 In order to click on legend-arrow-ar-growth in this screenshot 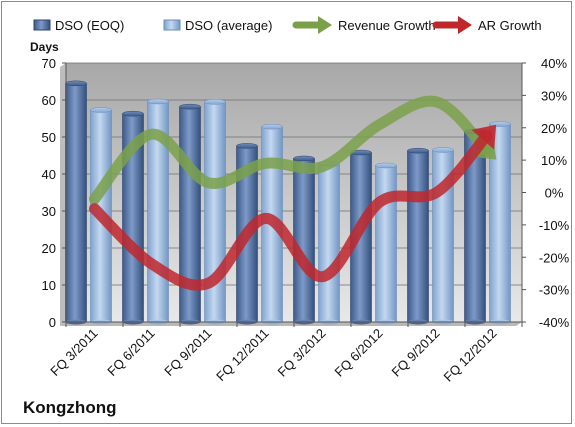, I will do `click(465, 25)`.